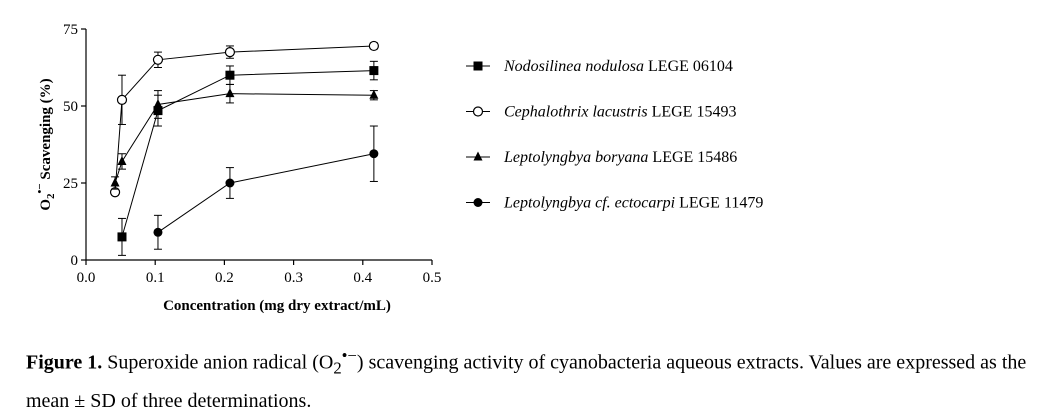  I want to click on legend-entry-2: Cephalothrix lacustris LEGE 15493, so click(601, 112).